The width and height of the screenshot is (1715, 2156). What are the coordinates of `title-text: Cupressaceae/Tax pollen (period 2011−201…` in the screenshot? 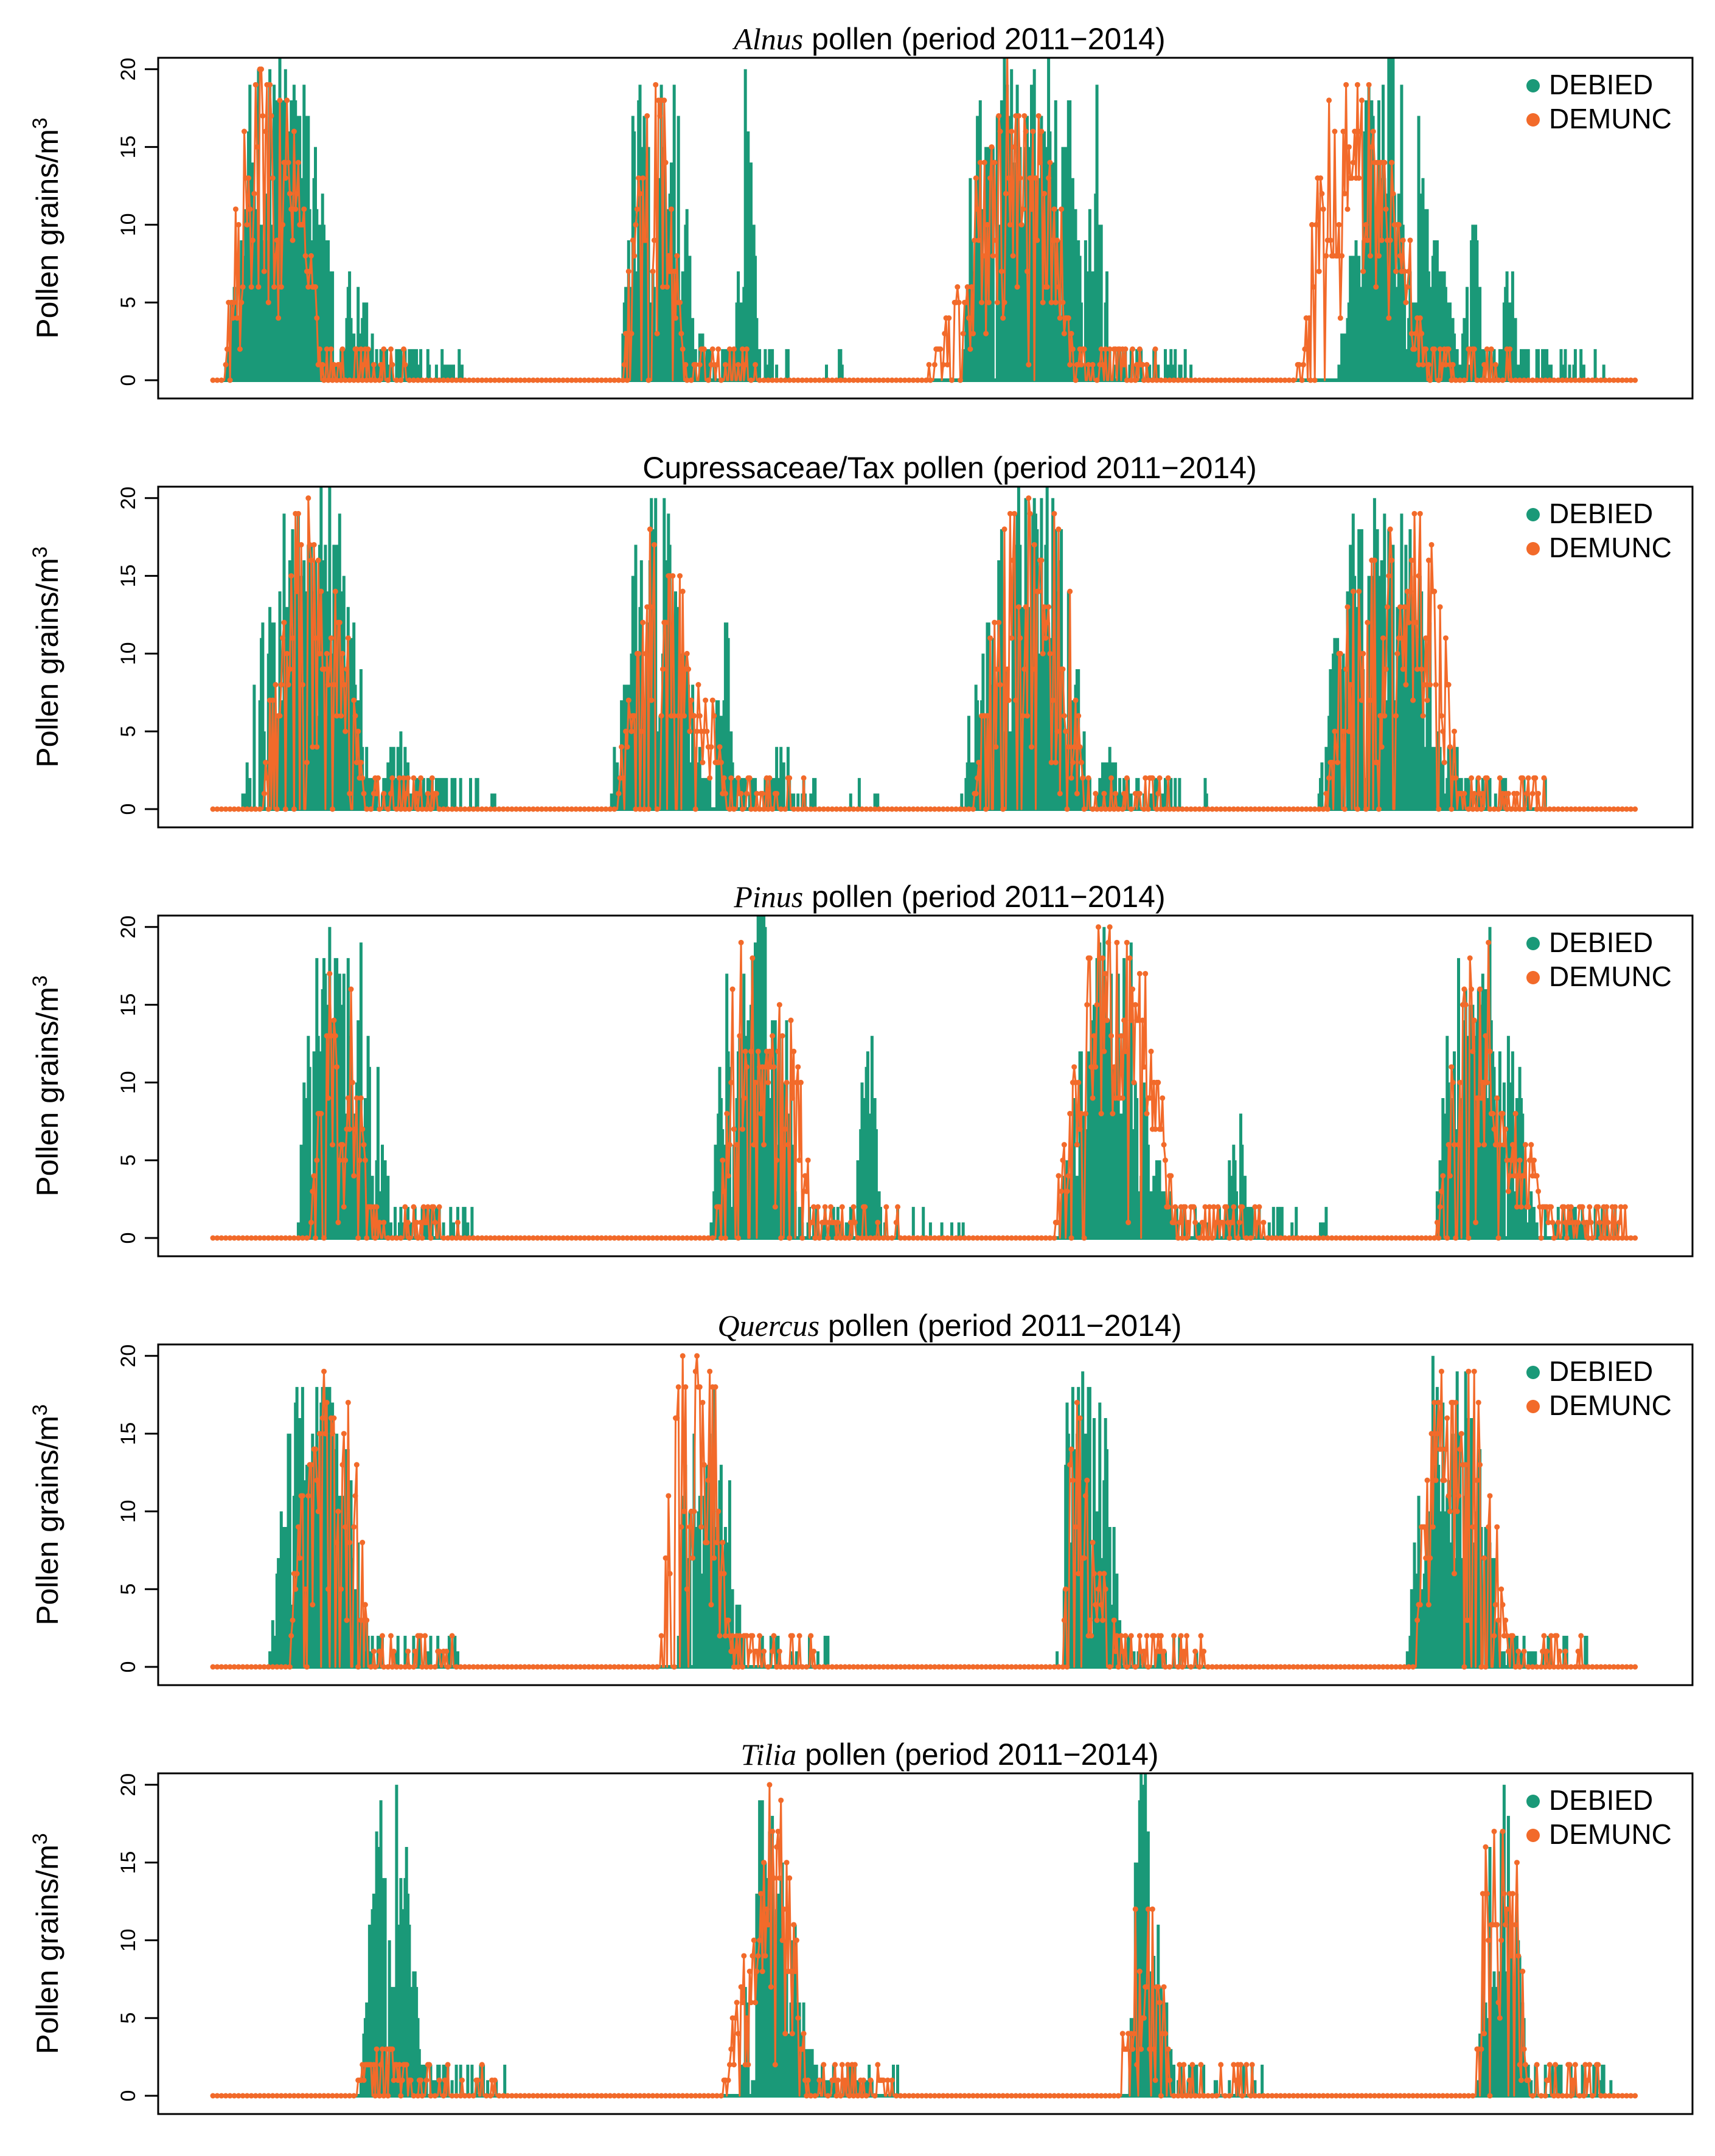 It's located at (949, 468).